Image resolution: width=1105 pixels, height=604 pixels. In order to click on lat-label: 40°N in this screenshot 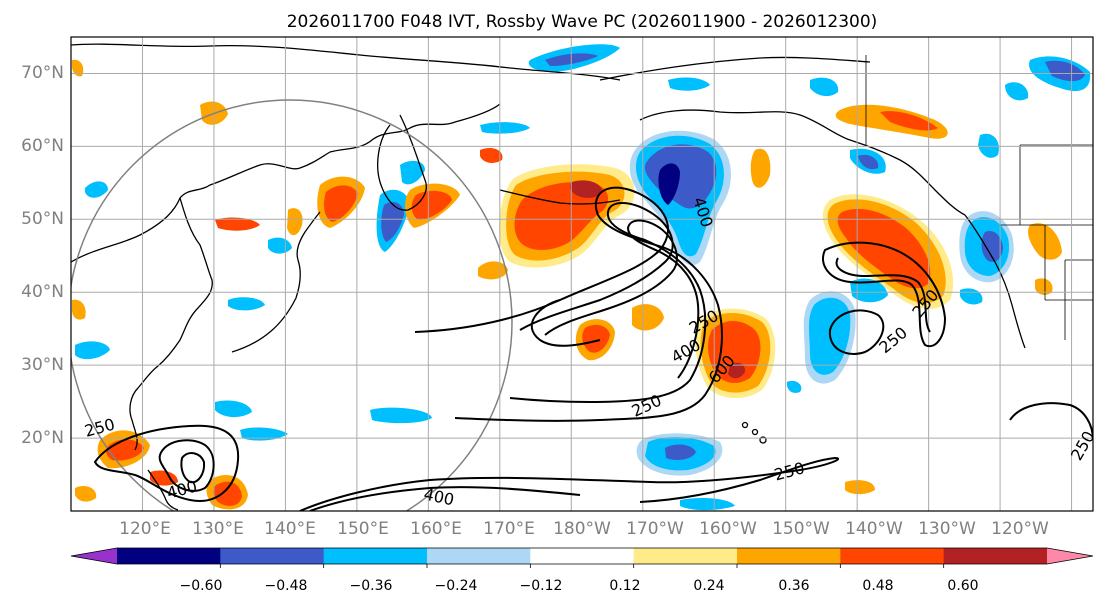, I will do `click(42, 292)`.